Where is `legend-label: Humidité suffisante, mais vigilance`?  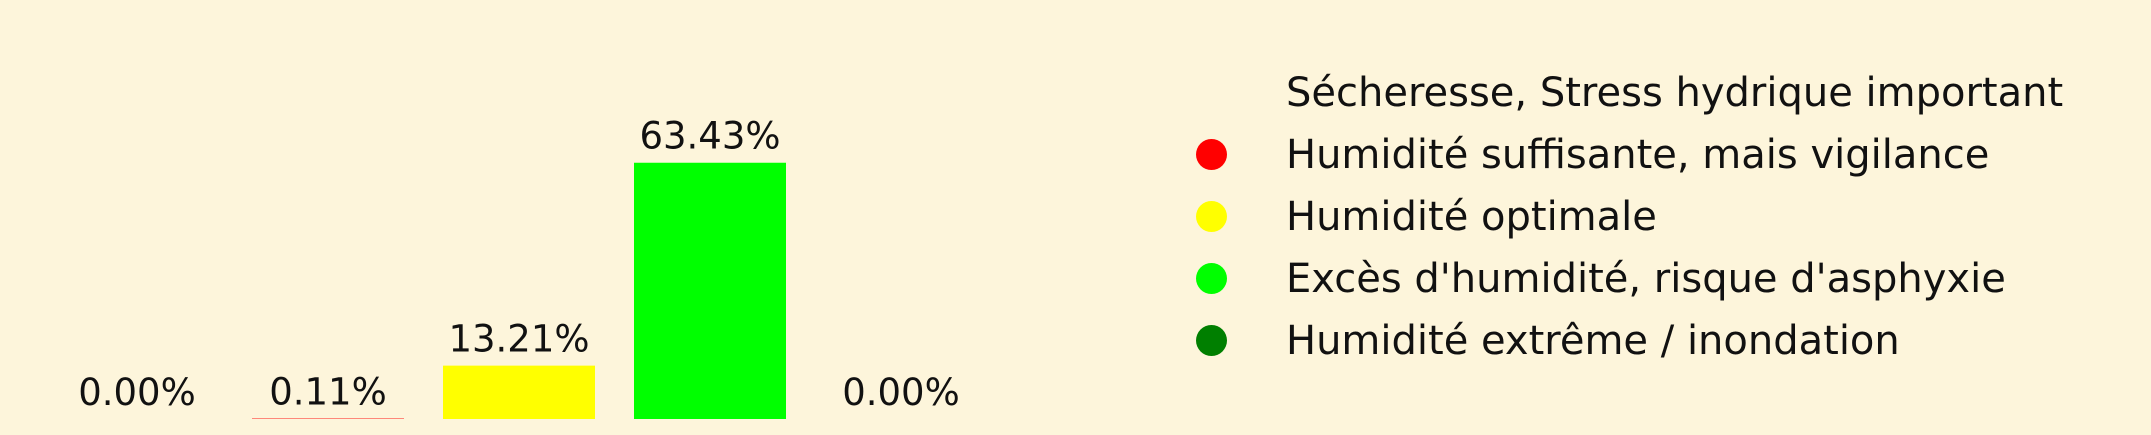 legend-label: Humidité suffisante, mais vigilance is located at coordinates (1638, 155).